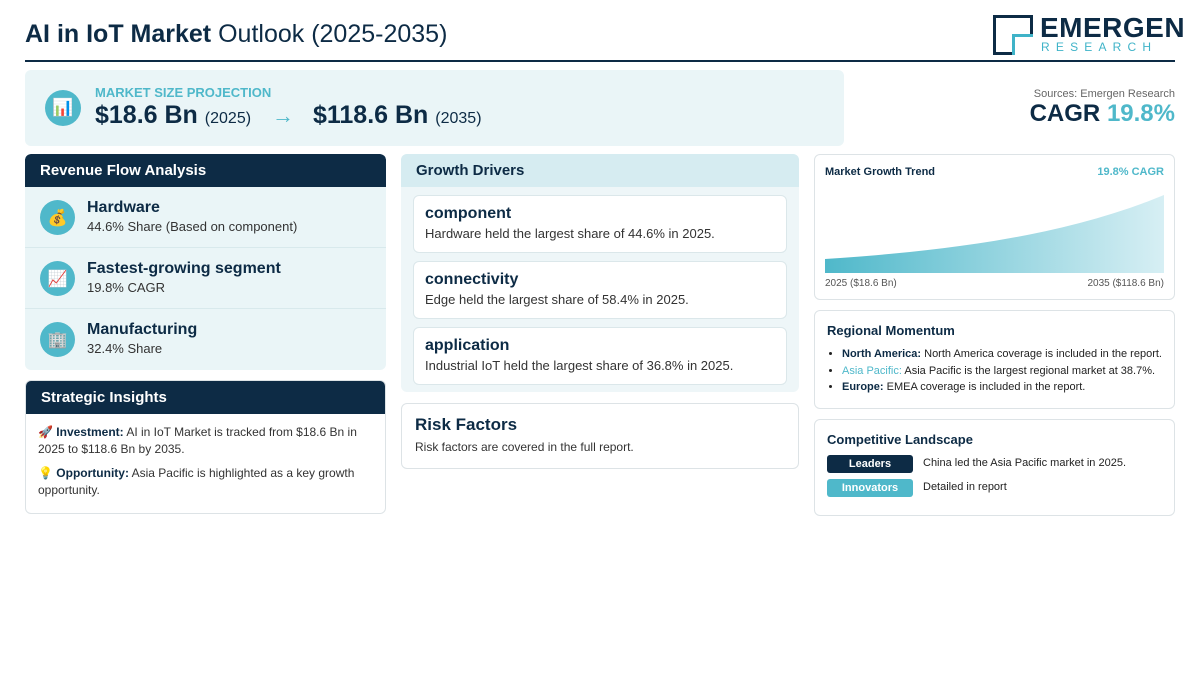 This screenshot has height=700, width=1200. What do you see at coordinates (872, 370) in the screenshot?
I see `region-name: Asia Pacific:` at bounding box center [872, 370].